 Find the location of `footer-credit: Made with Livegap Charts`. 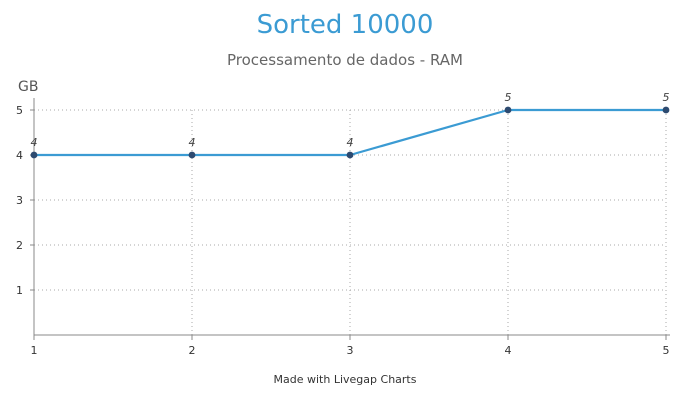

footer-credit: Made with Livegap Charts is located at coordinates (345, 379).